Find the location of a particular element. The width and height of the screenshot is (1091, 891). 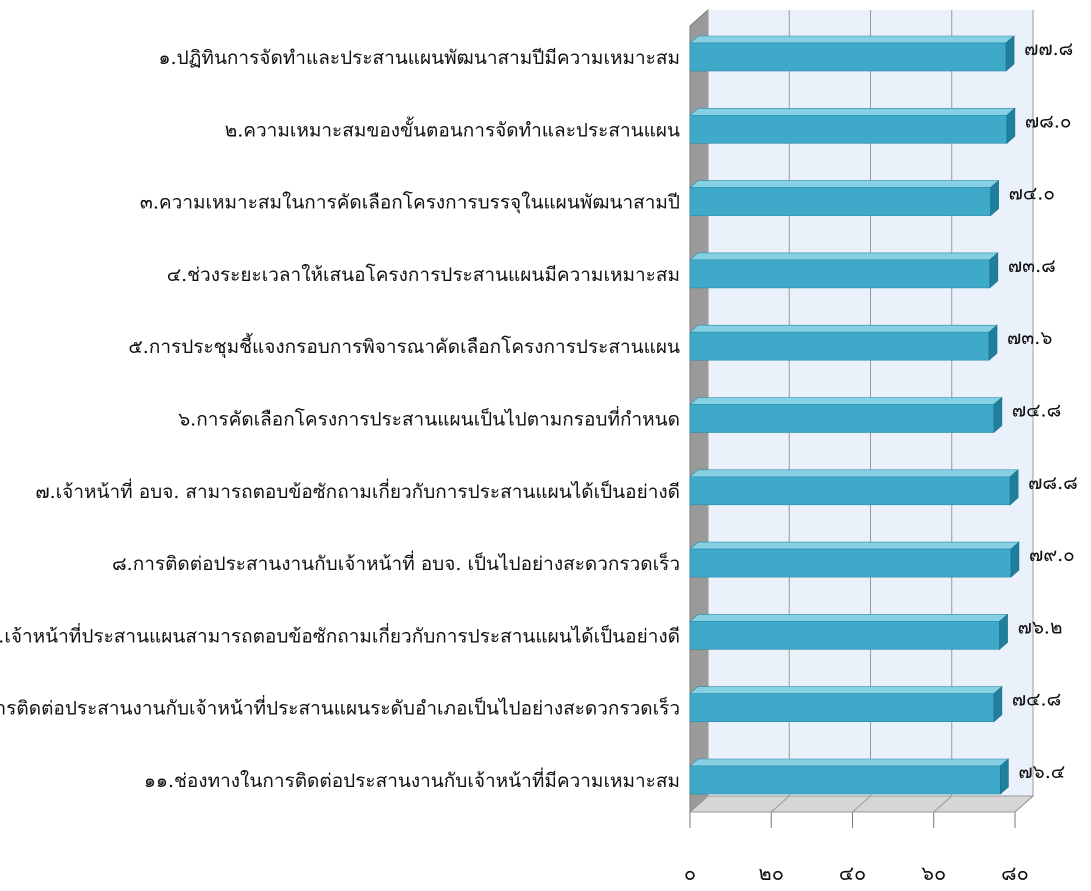

value-label: ๗๖.๔ is located at coordinates (1041, 772).